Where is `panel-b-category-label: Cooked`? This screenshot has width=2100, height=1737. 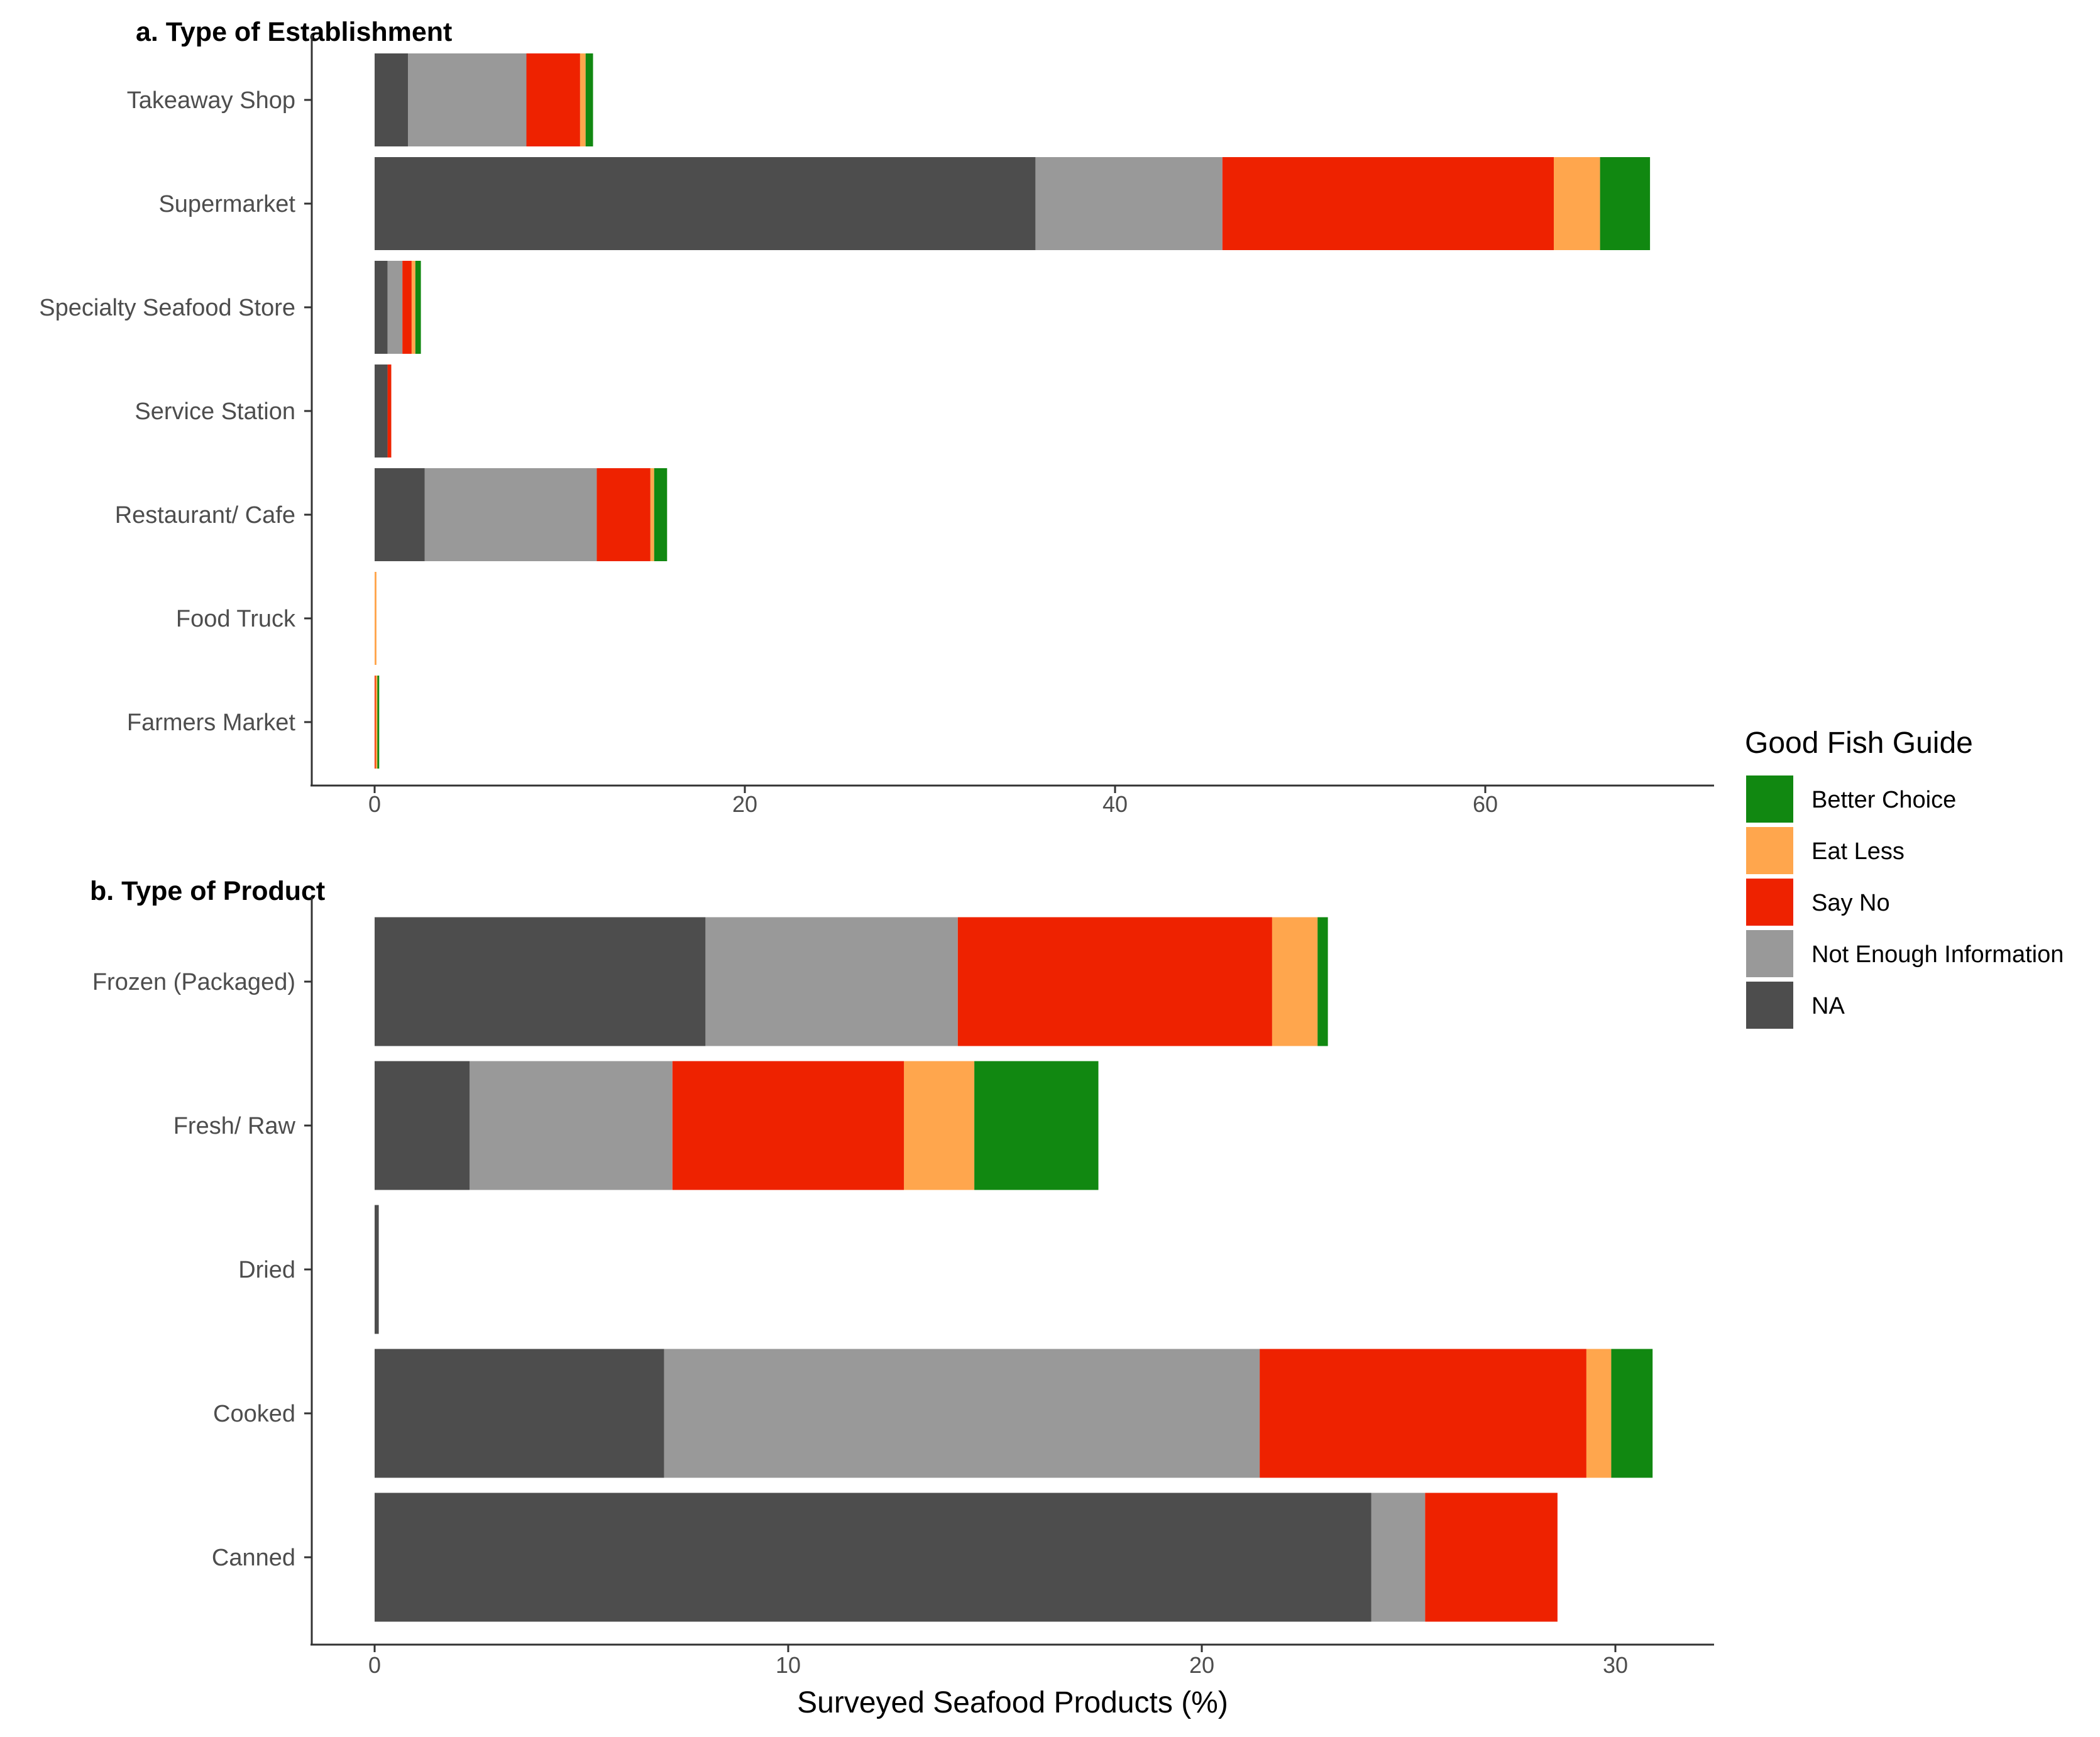 panel-b-category-label: Cooked is located at coordinates (254, 1414).